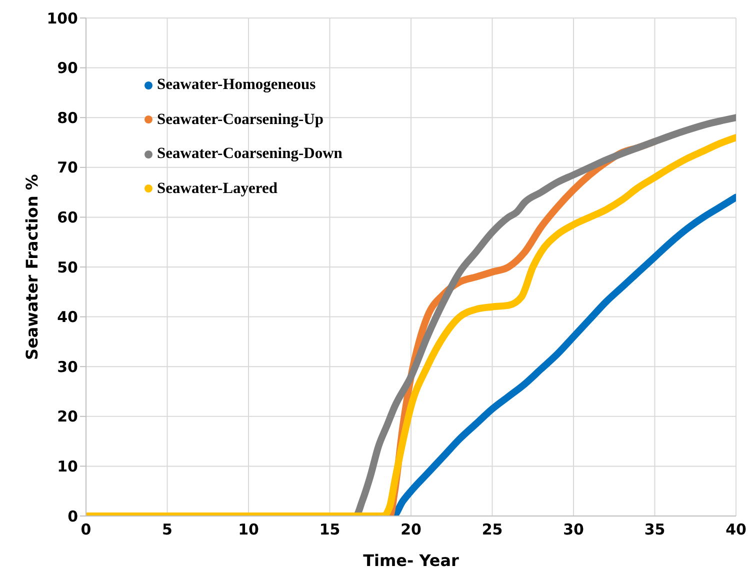 The image size is (750, 582). I want to click on x-axis-title: Time- Year, so click(411, 560).